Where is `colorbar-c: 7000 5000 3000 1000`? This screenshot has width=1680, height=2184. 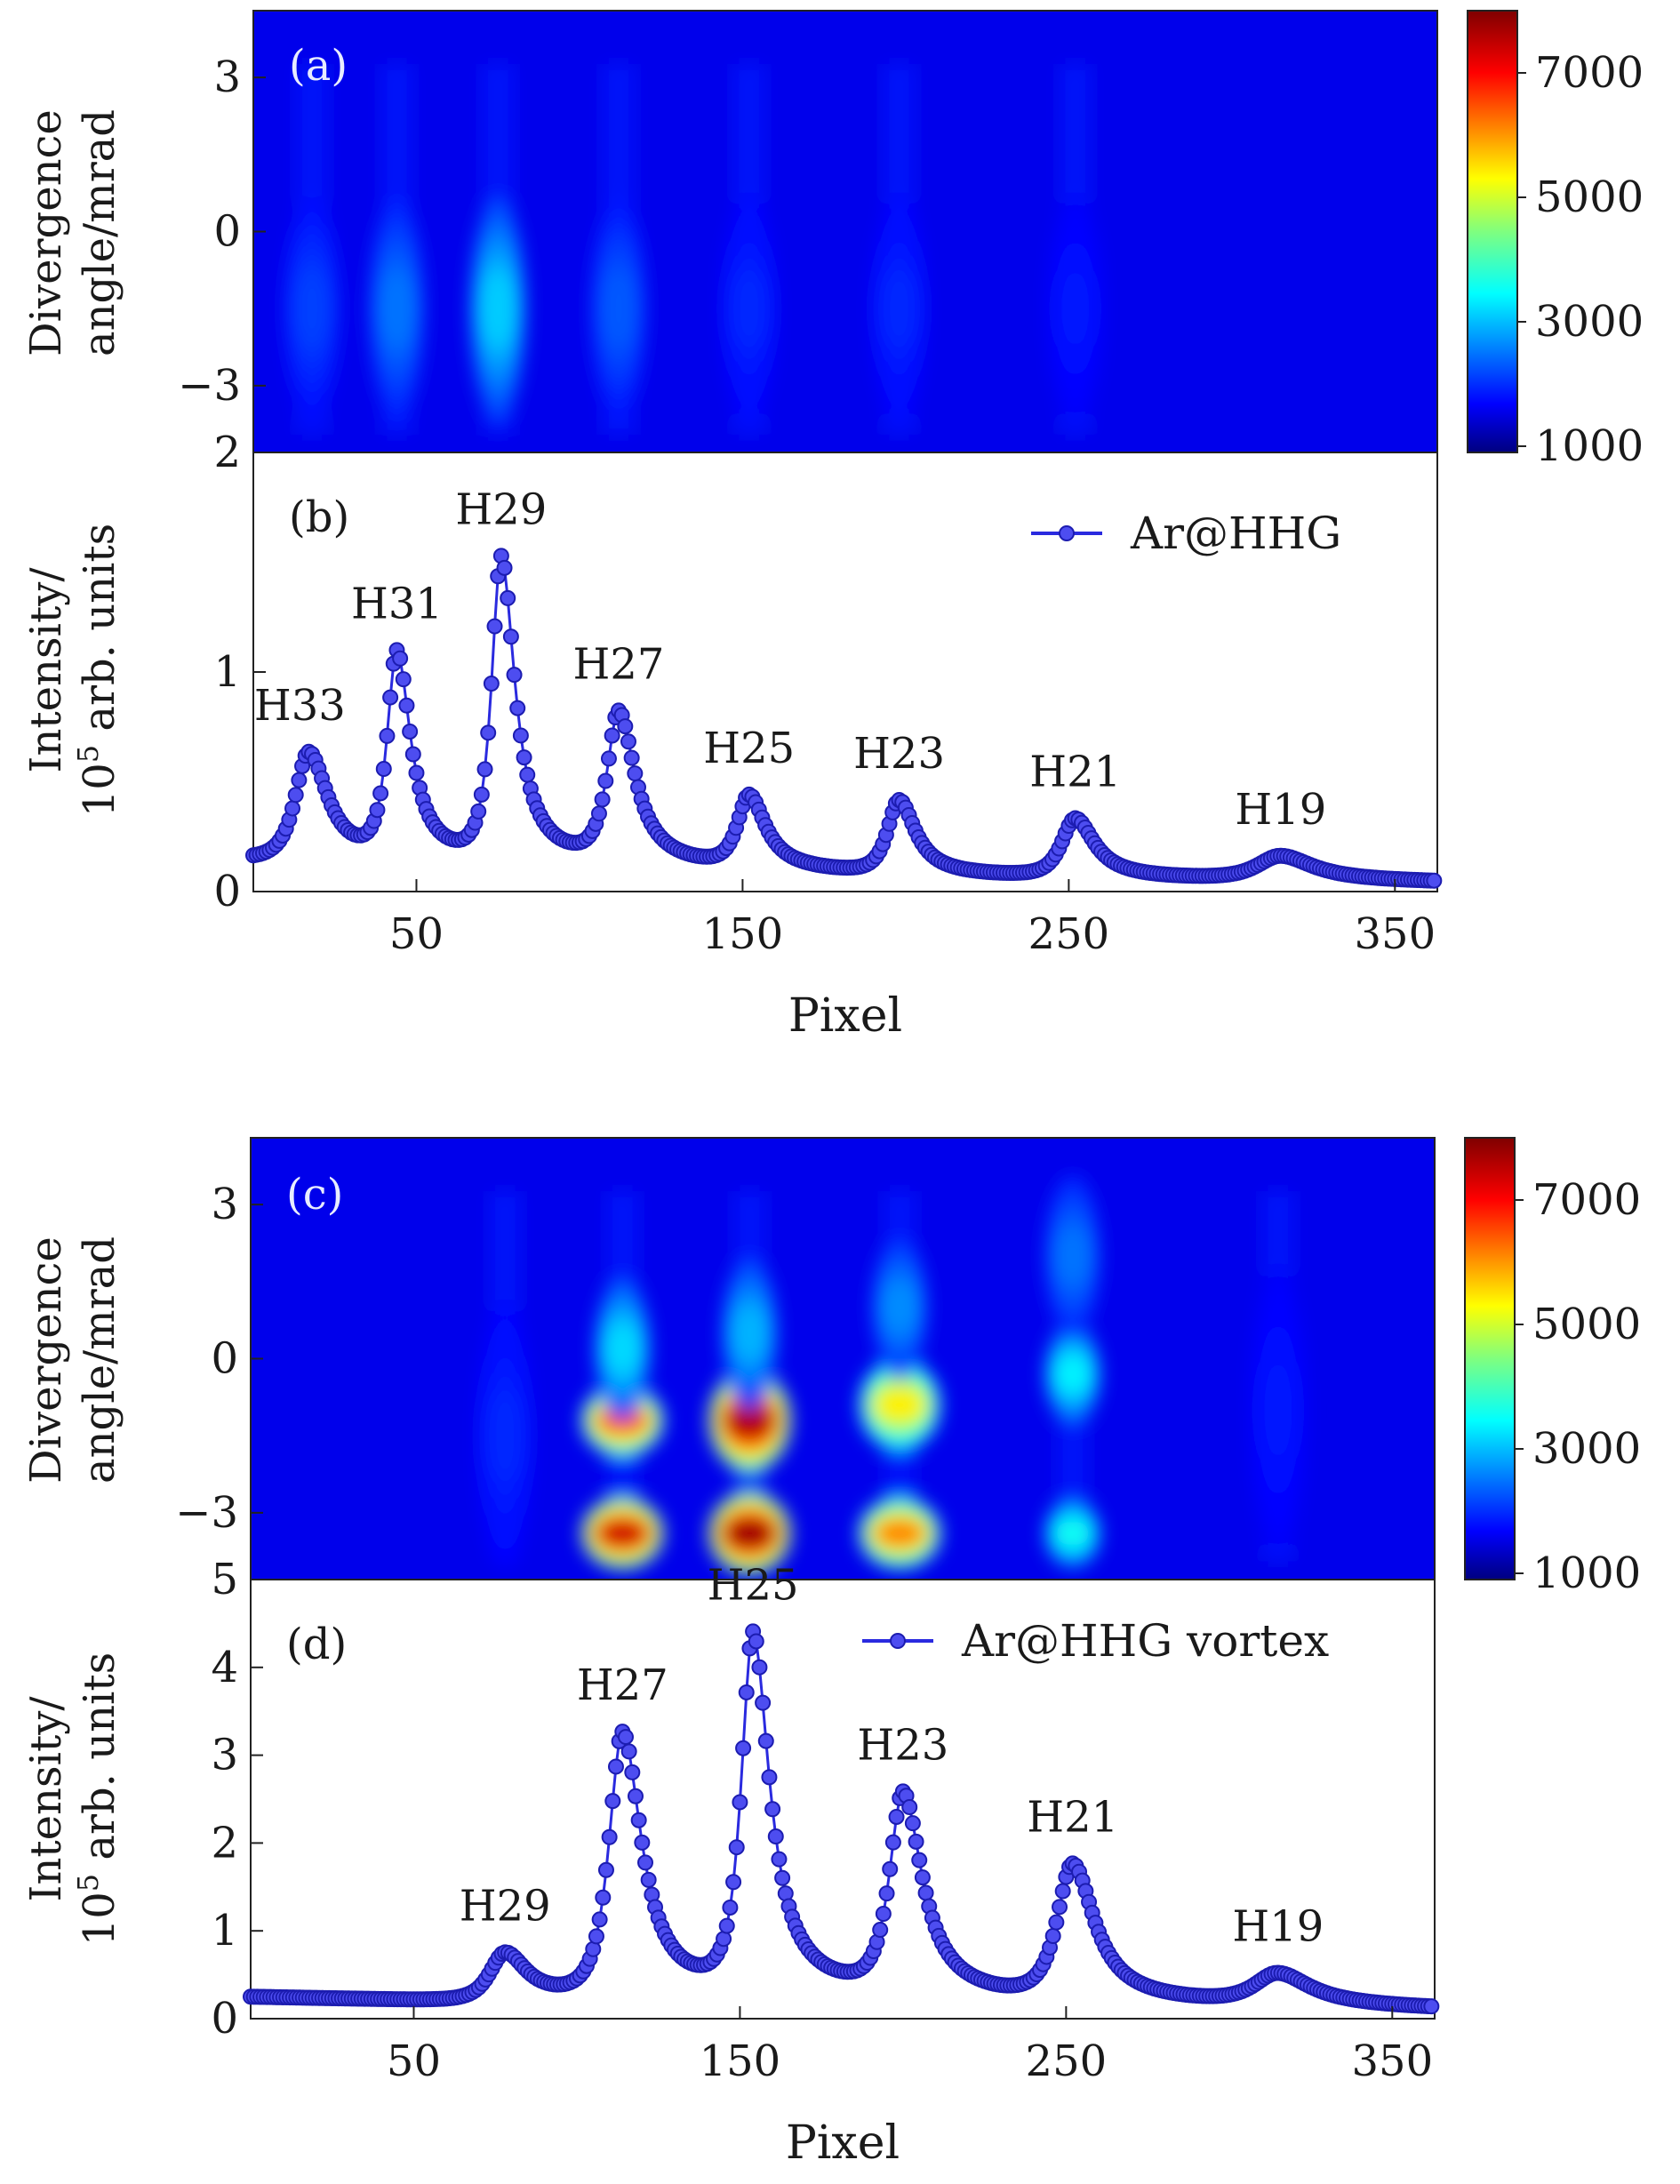 colorbar-c: 7000 5000 3000 1000 is located at coordinates (1552, 1367).